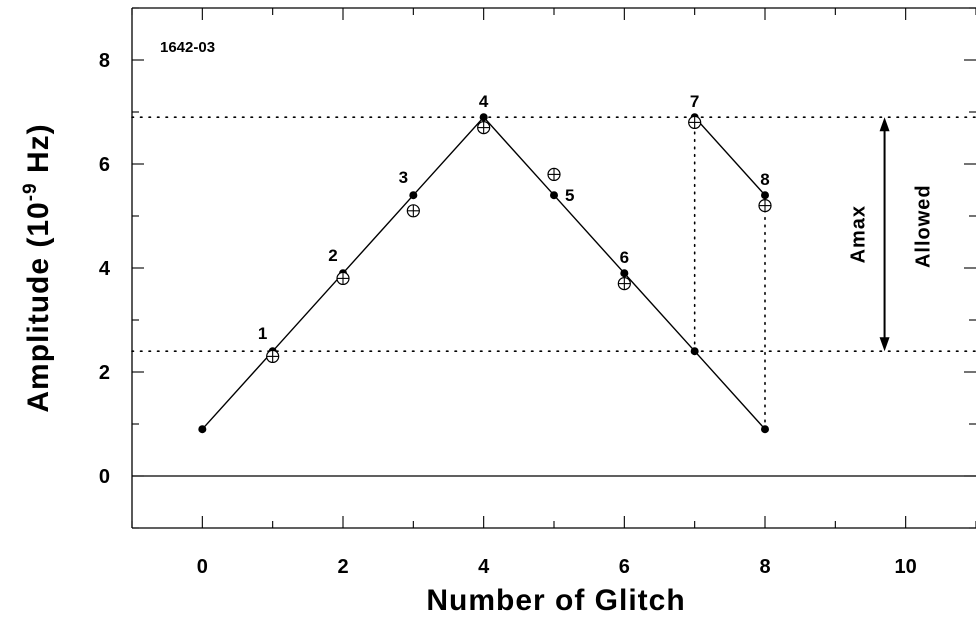 The width and height of the screenshot is (976, 621). Describe the element at coordinates (30, 191) in the screenshot. I see `y-axis-title-exponent: -9` at that location.